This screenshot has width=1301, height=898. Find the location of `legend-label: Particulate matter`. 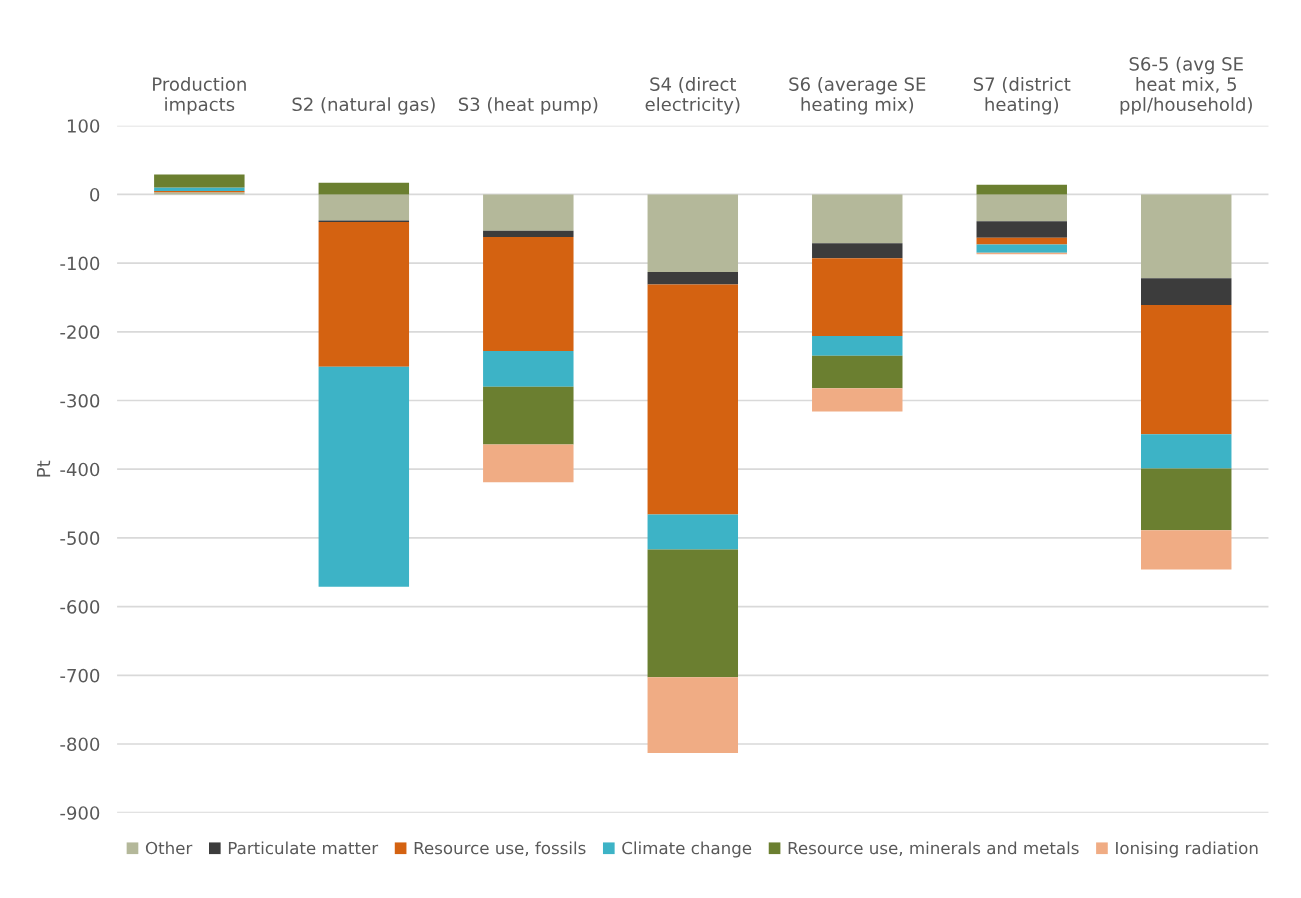

legend-label: Particulate matter is located at coordinates (303, 848).